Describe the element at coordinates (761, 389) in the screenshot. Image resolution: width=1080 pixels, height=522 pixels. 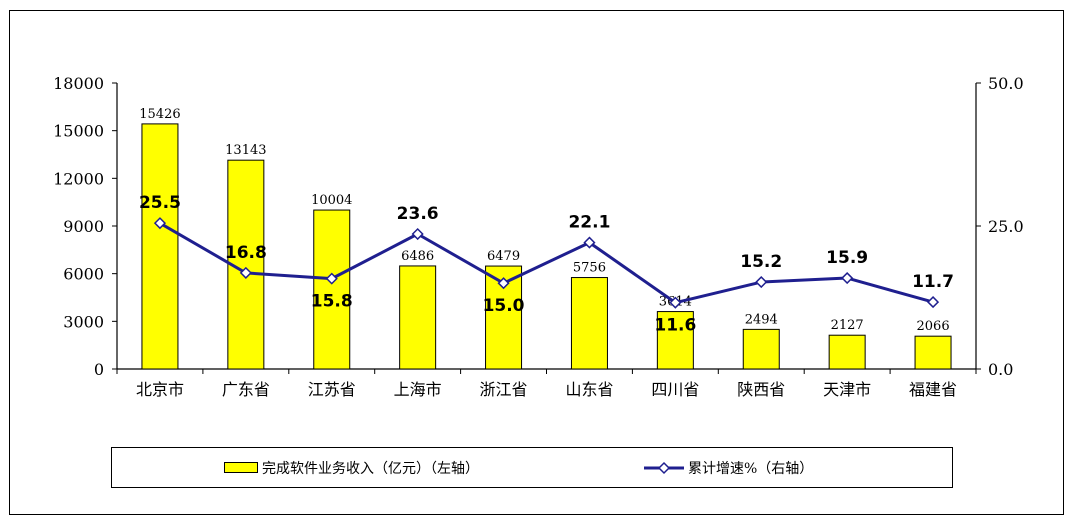
I see `category-label: 陕西省` at that location.